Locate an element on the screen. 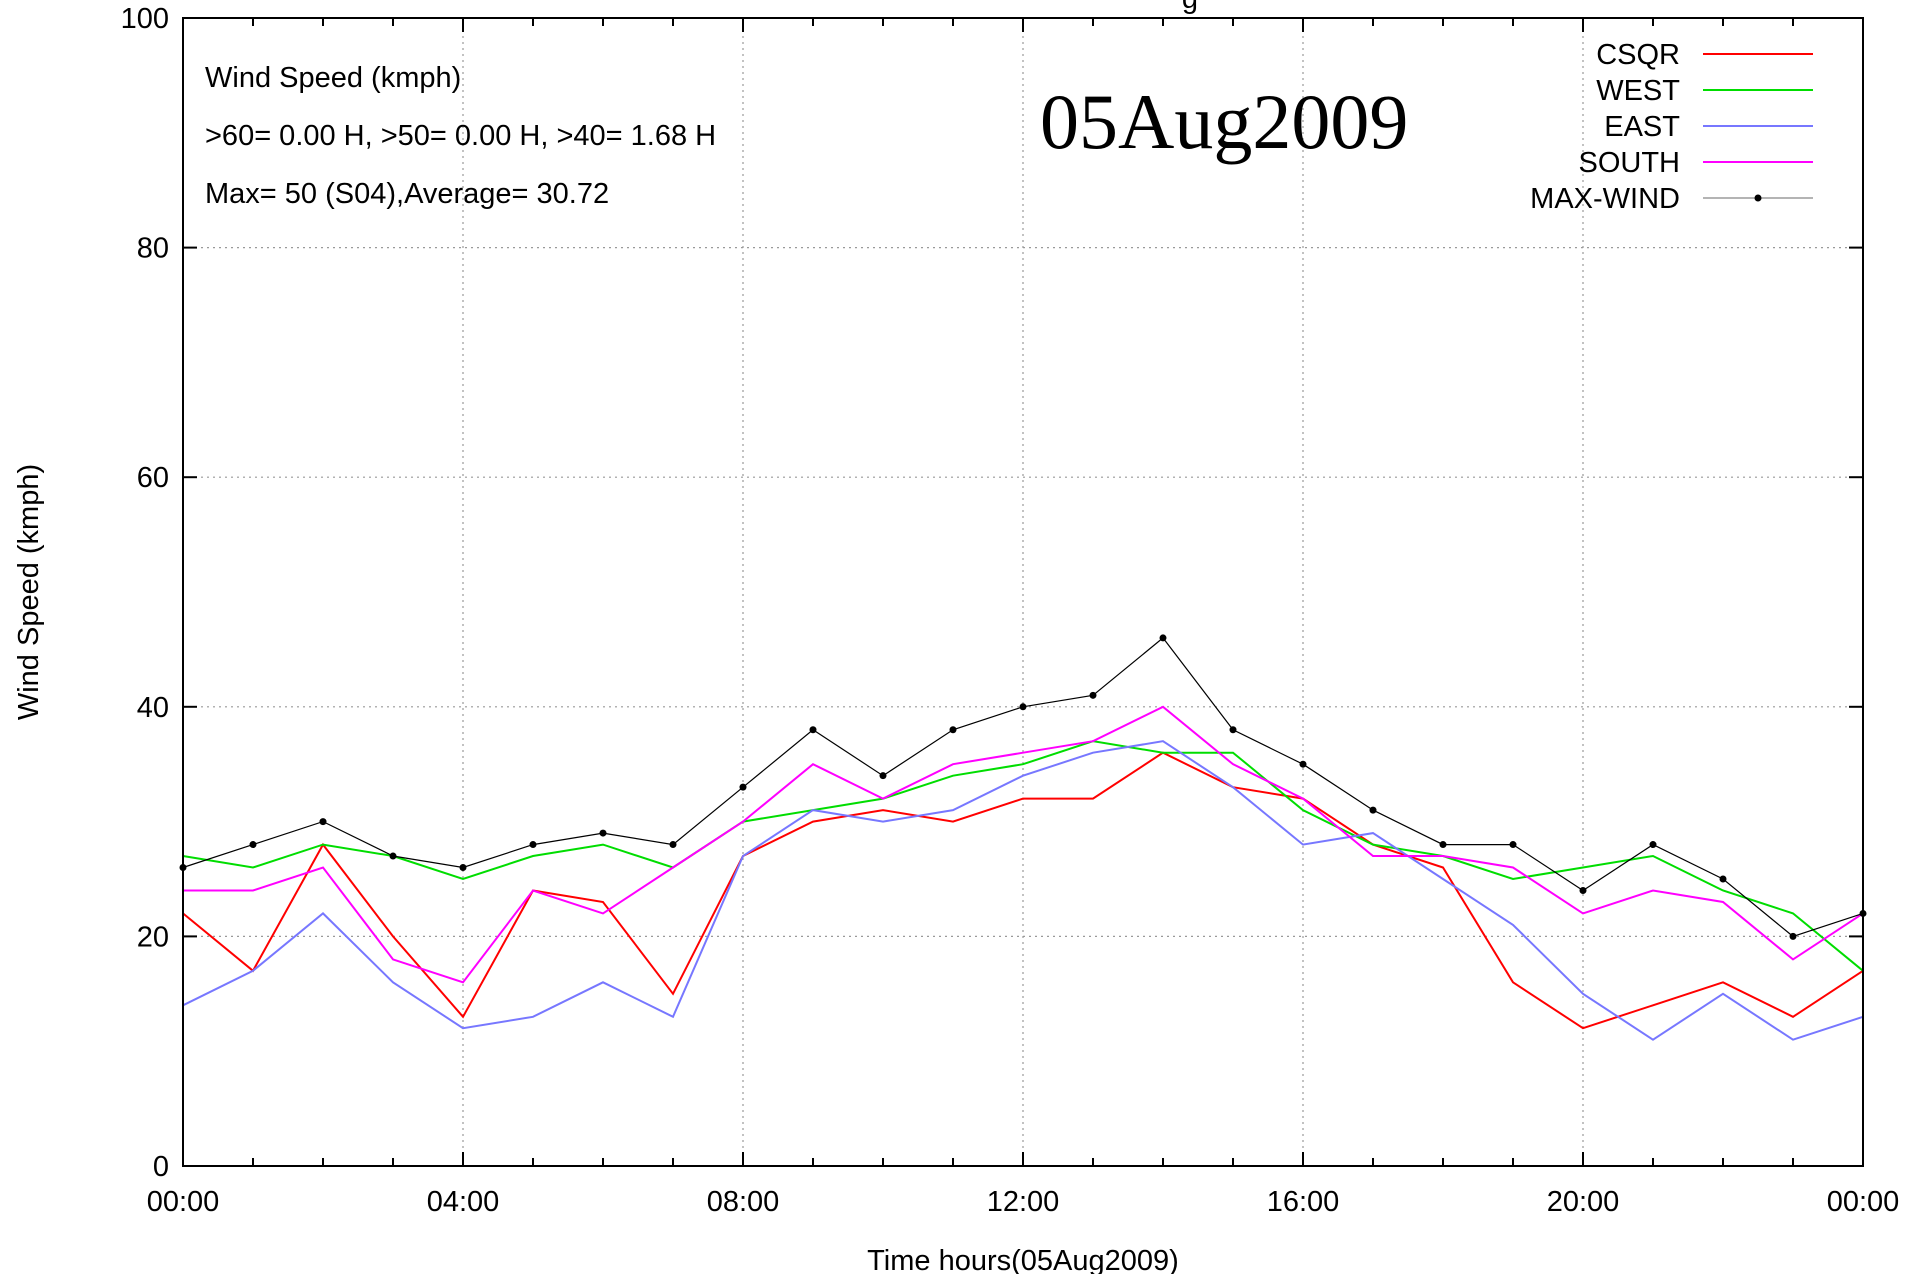  y-axis-tick-labels: 0 20 40 60 80 100 is located at coordinates (145, 593).